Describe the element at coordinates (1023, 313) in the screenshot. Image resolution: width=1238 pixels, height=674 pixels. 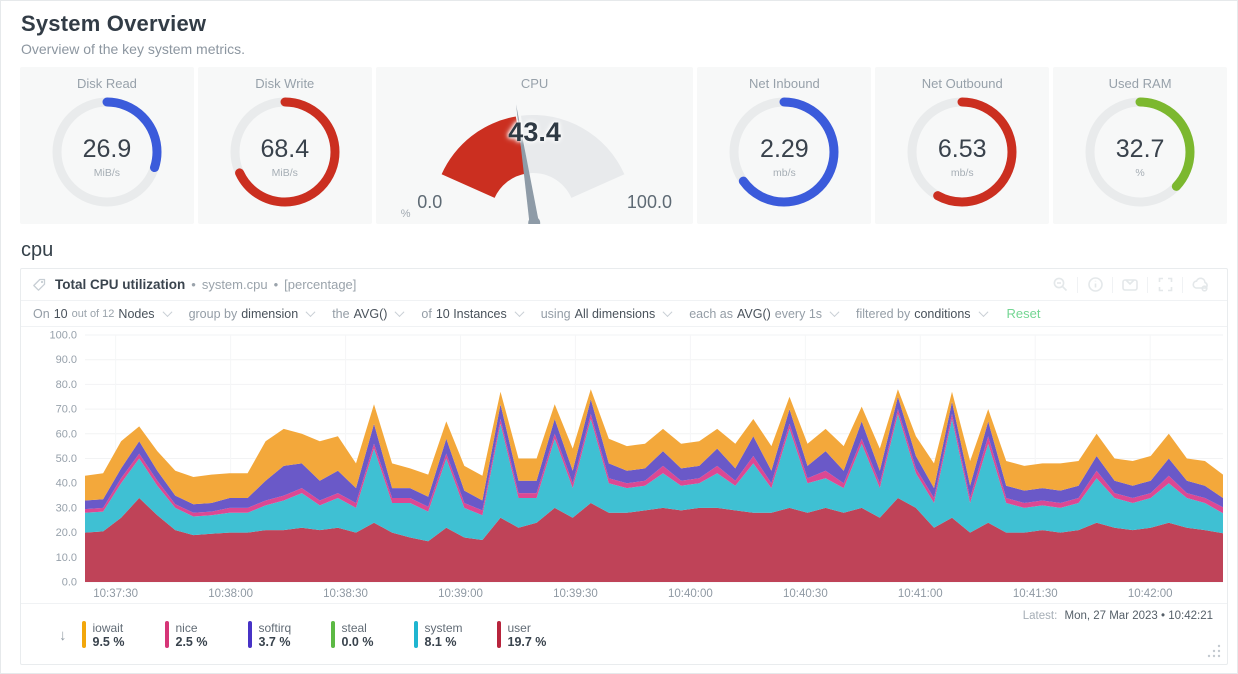
I see `reset-button: Reset` at that location.